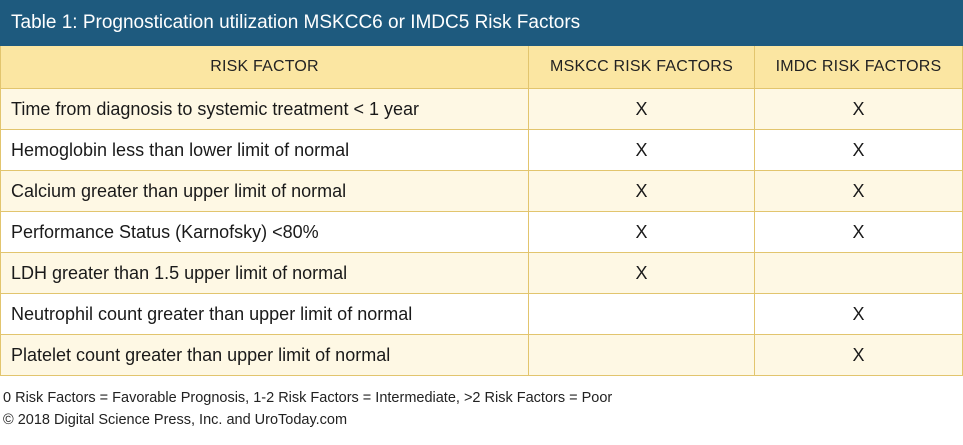 The image size is (963, 445). Describe the element at coordinates (264, 232) in the screenshot. I see `risk-factor-cell: Performance Status (Karnofsky) <80%` at that location.